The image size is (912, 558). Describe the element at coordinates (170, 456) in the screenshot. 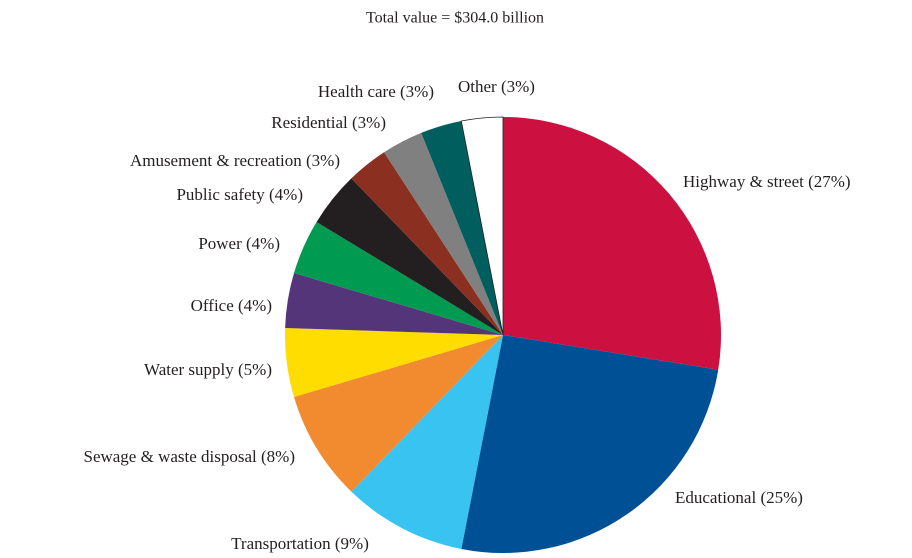

I see `category-name: Sewage & waste disposal` at that location.